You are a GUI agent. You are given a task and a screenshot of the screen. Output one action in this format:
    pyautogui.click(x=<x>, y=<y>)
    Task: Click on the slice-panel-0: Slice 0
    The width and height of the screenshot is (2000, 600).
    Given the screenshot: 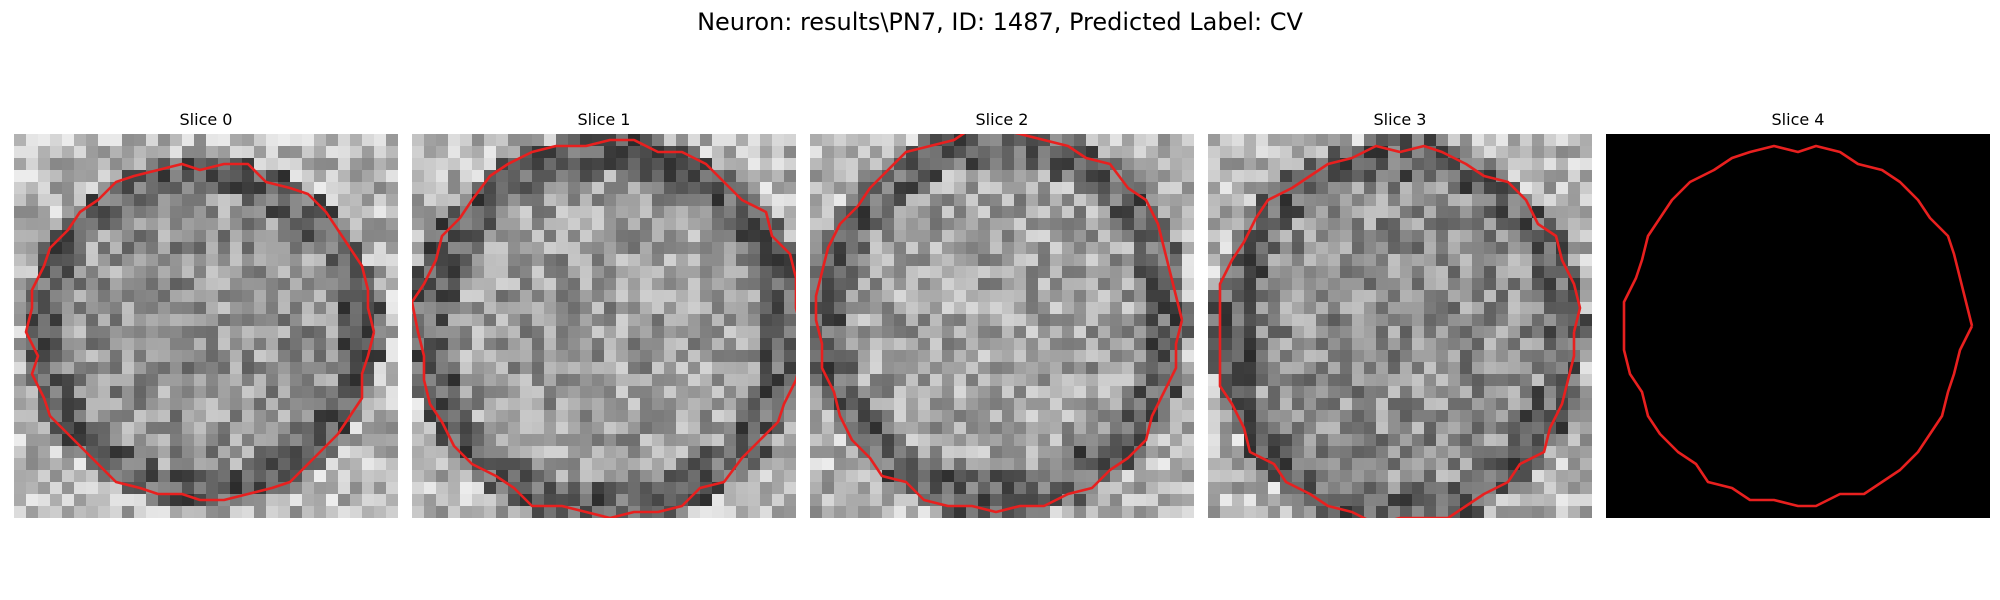 What is the action you would take?
    pyautogui.click(x=206, y=314)
    